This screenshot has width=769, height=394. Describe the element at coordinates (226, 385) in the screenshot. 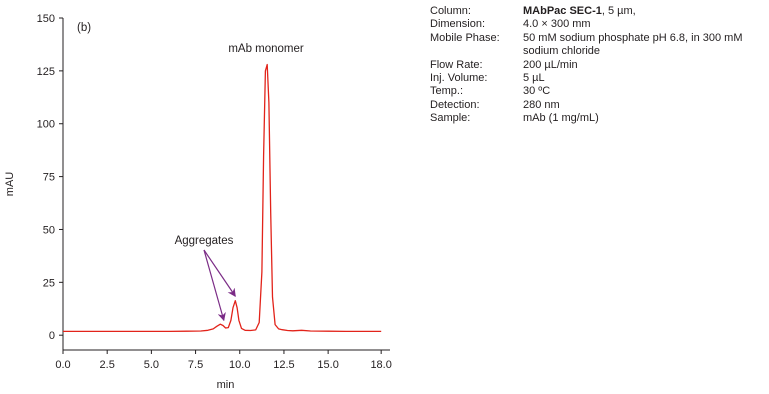

I see `x-axis-title: min` at that location.